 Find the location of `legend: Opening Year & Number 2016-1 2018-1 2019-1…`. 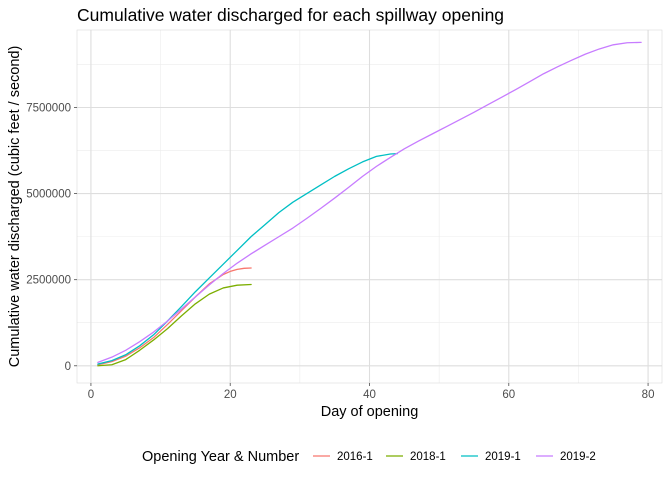

legend: Opening Year & Number 2016-1 2018-1 2019-1… is located at coordinates (369, 457).